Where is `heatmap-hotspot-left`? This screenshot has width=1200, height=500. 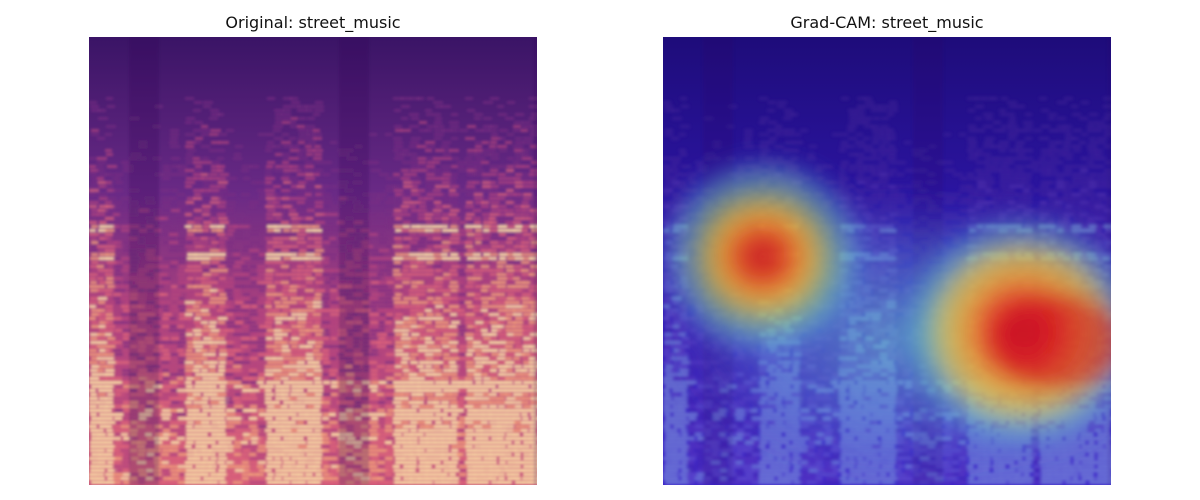
heatmap-hotspot-left is located at coordinates (768, 257).